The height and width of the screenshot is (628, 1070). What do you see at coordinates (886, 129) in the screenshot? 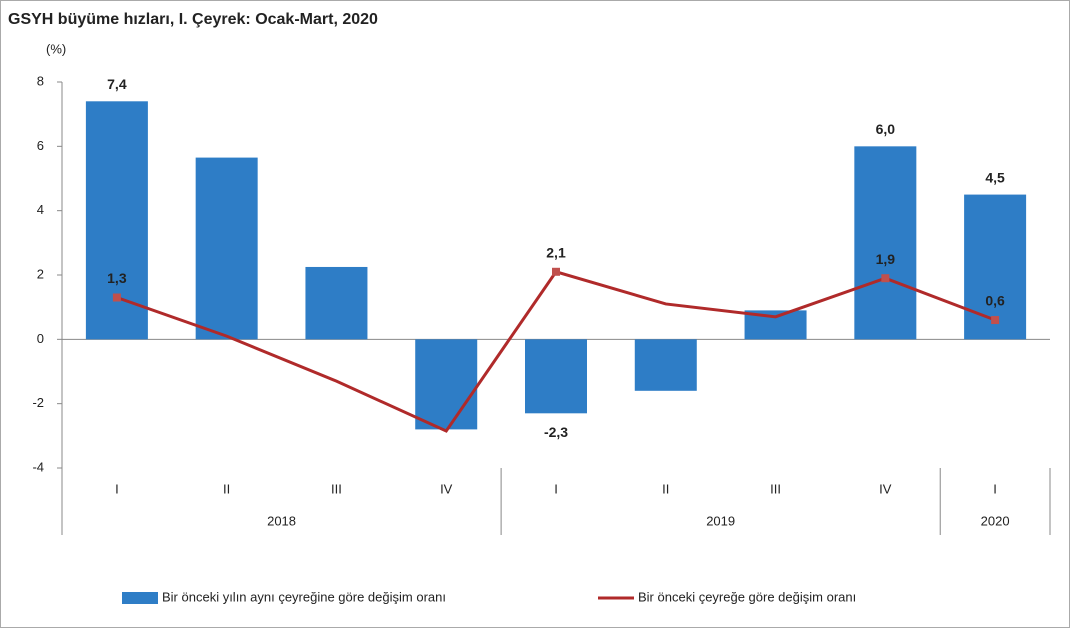
I see `bar-value-label: 6,0` at bounding box center [886, 129].